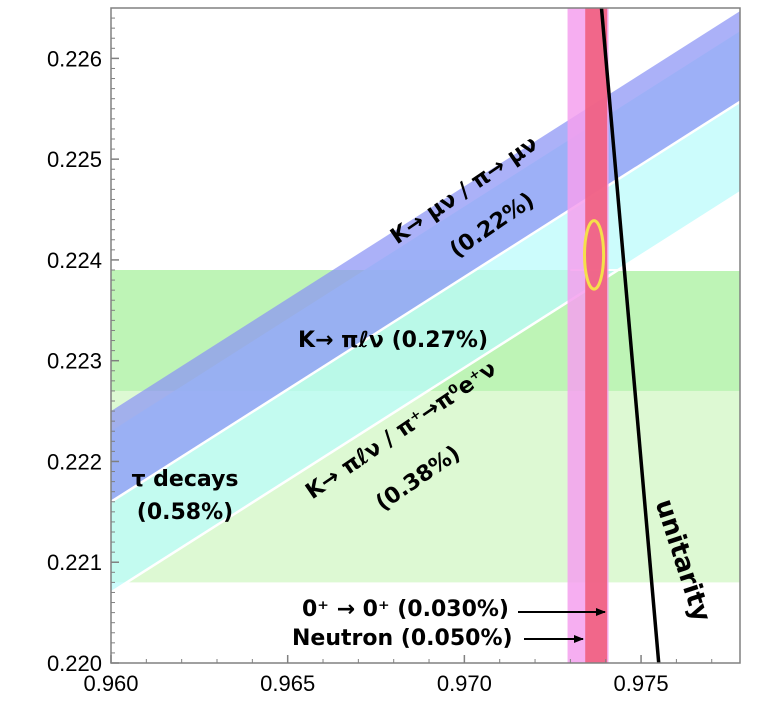  Describe the element at coordinates (641, 683) in the screenshot. I see `x-tick-label: 0.975` at that location.